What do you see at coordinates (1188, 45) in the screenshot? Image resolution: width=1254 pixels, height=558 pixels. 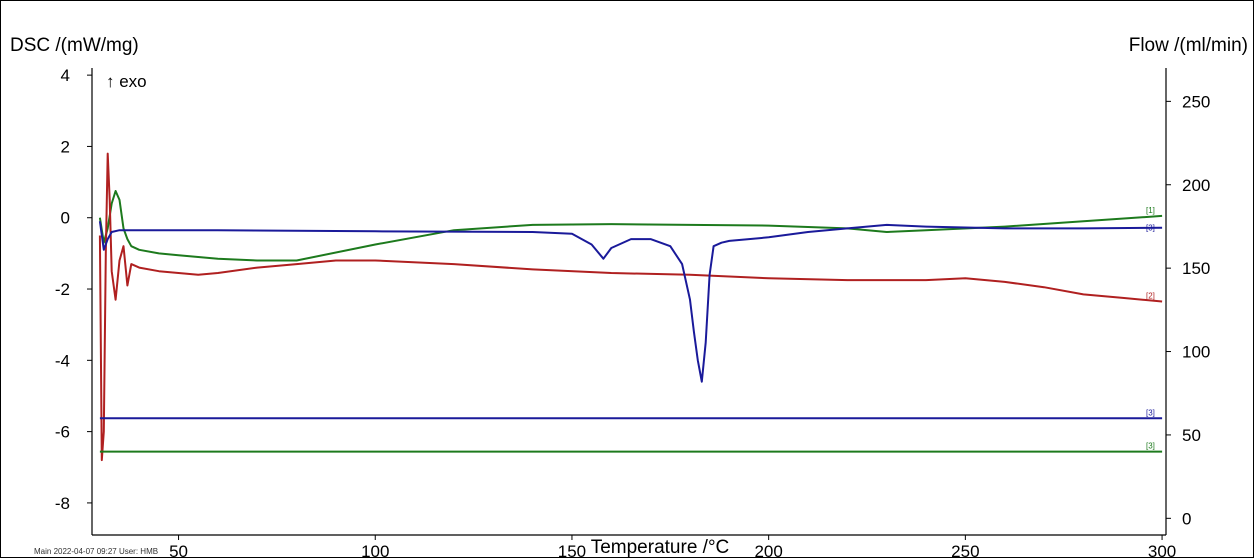 I see `y-axis-right-label: Flow /(ml/min)` at bounding box center [1188, 45].